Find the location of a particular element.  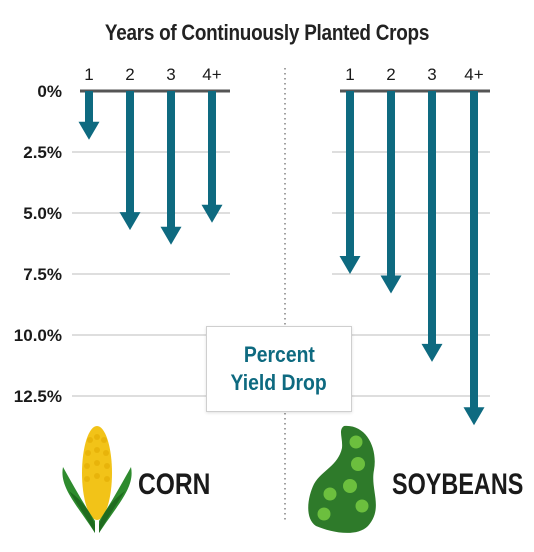

y-tick-label: 0% is located at coordinates (49, 91).